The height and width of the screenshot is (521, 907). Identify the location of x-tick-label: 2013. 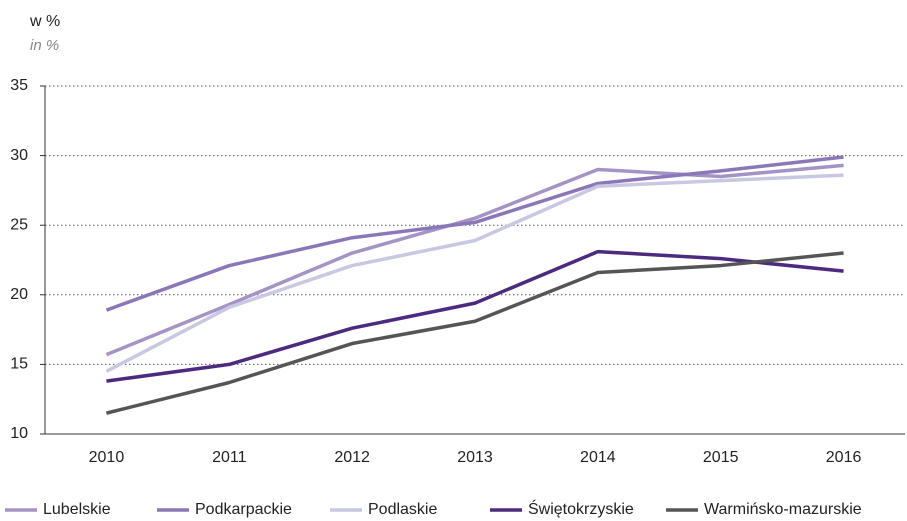
(475, 457).